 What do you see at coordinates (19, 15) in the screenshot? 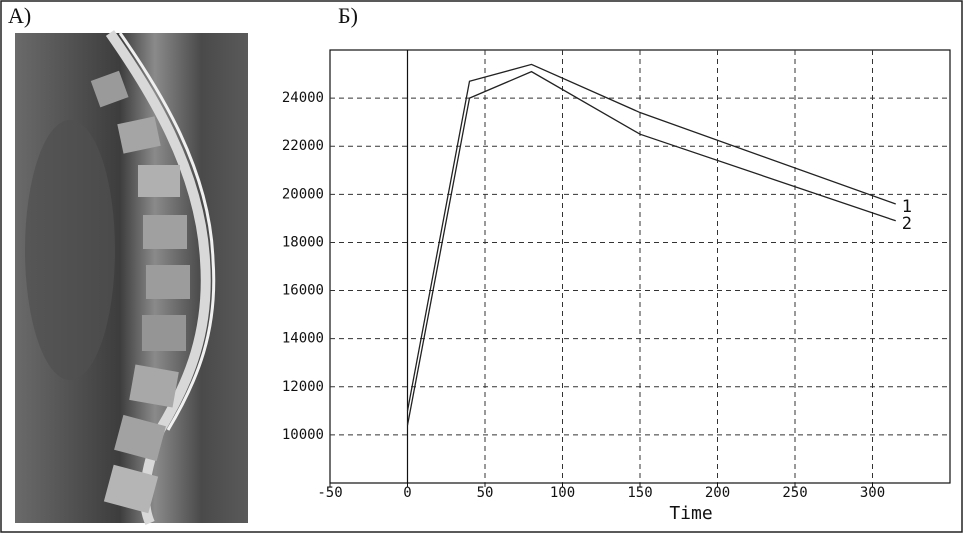
I see `panel-label: А)` at bounding box center [19, 15].